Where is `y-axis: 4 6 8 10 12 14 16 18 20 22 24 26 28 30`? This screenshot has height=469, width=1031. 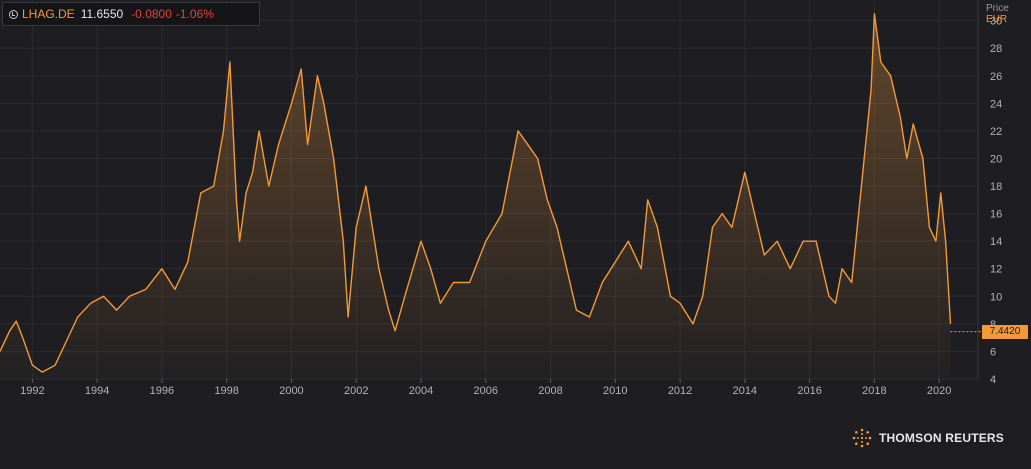
y-axis: 4 6 8 10 12 14 16 18 20 22 24 26 28 30 is located at coordinates (996, 201).